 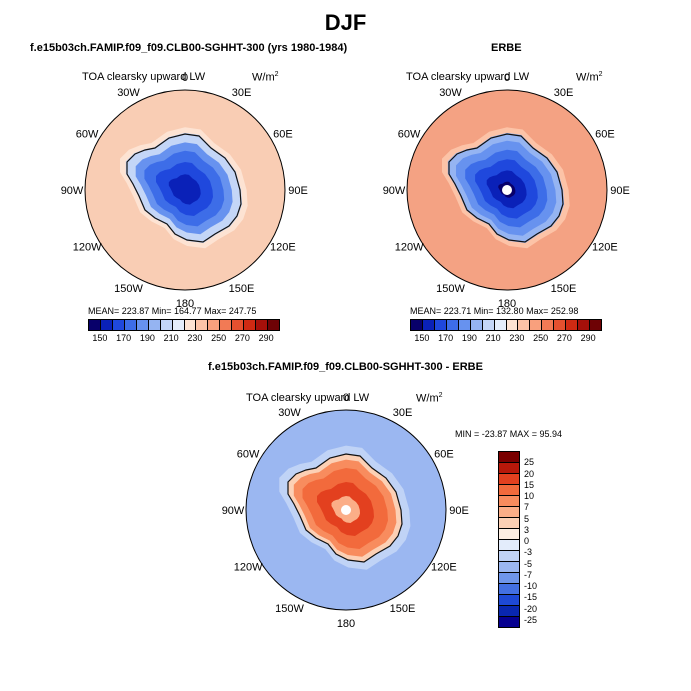 I want to click on panel2-lon-label: 30W, so click(x=450, y=93).